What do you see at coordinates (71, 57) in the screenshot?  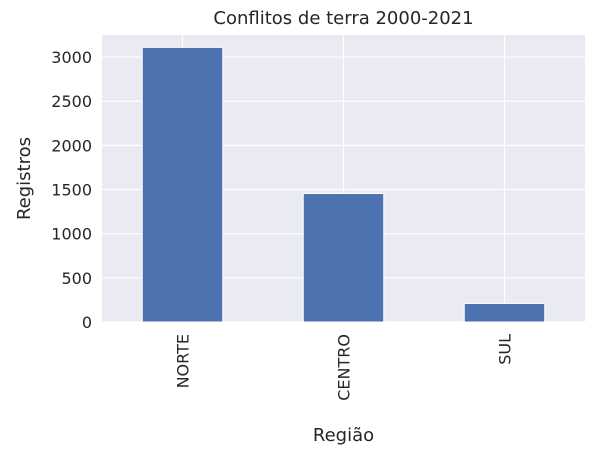 I see `y-tick-label: 3000` at bounding box center [71, 57].